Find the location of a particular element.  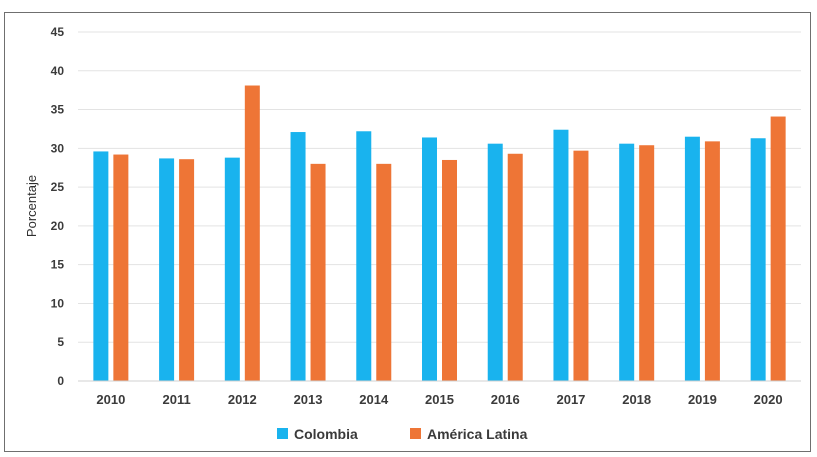

x-tick-label: 2014 is located at coordinates (374, 399).